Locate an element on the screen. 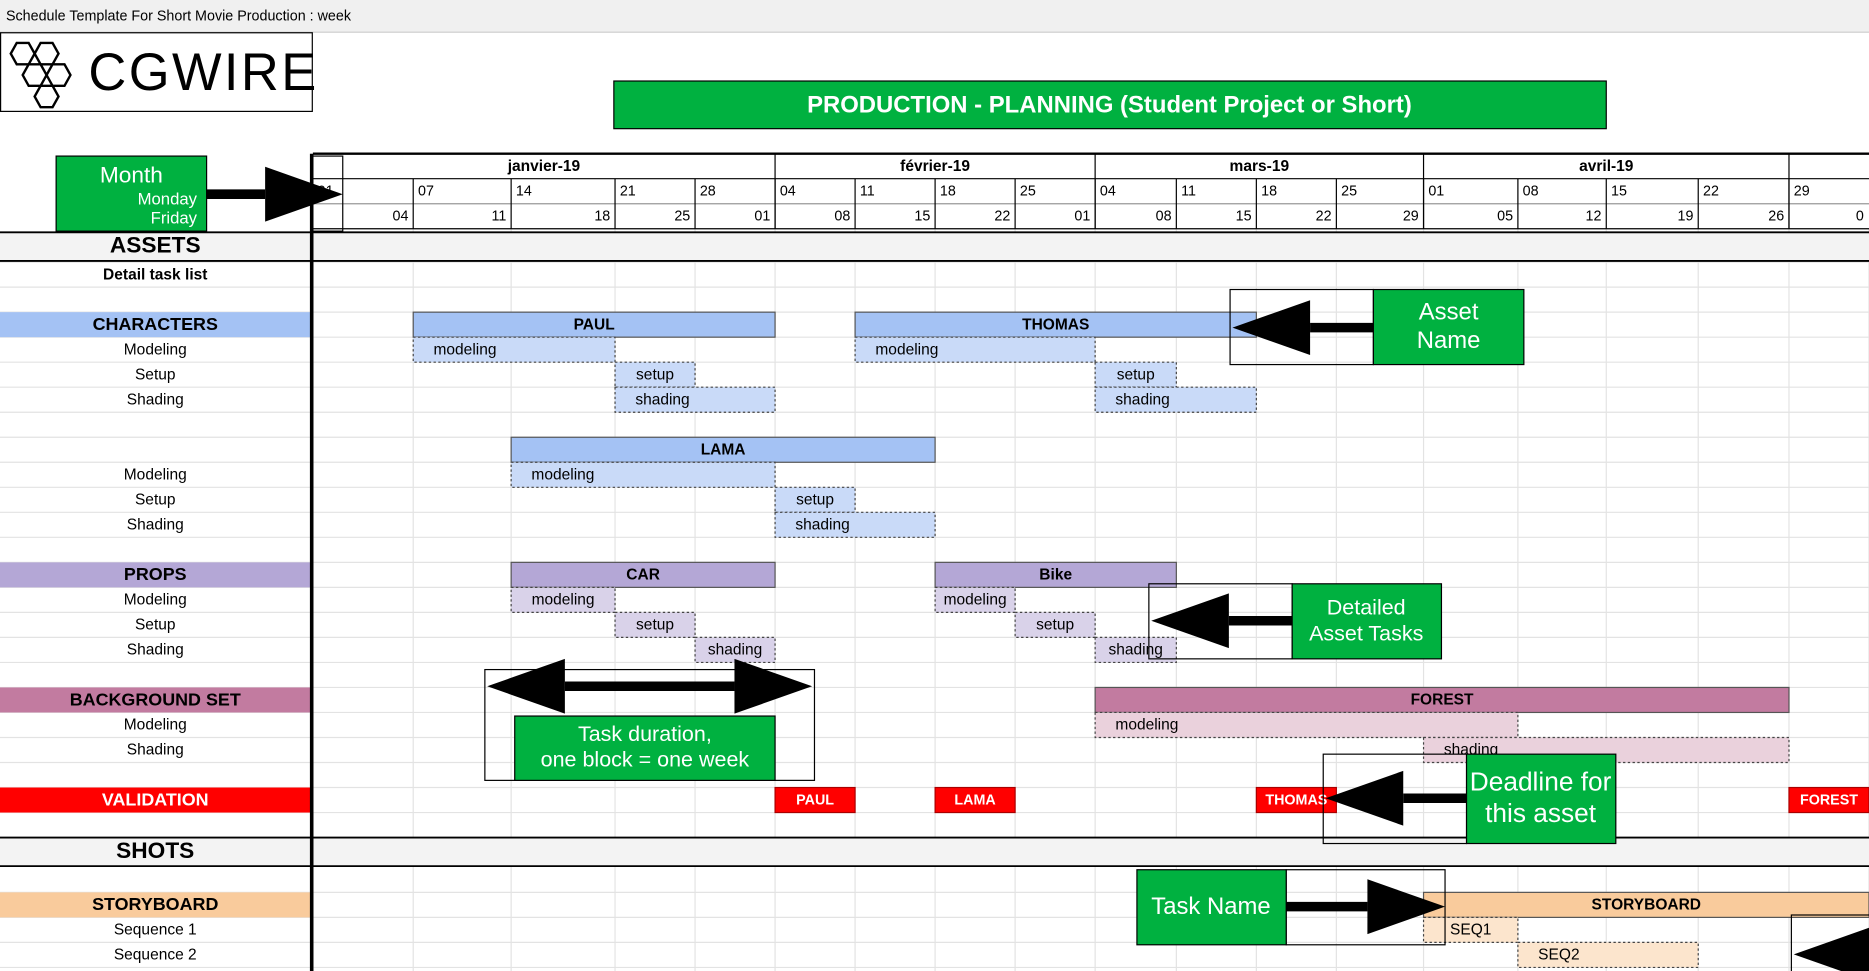 The image size is (1869, 971). logo-box is located at coordinates (156, 72).